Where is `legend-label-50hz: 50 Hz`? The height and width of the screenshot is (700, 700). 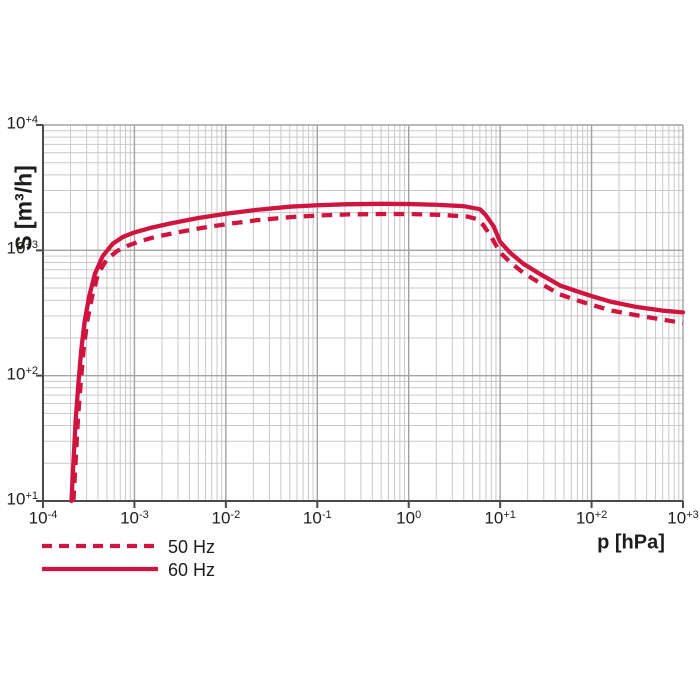 legend-label-50hz: 50 Hz is located at coordinates (192, 547).